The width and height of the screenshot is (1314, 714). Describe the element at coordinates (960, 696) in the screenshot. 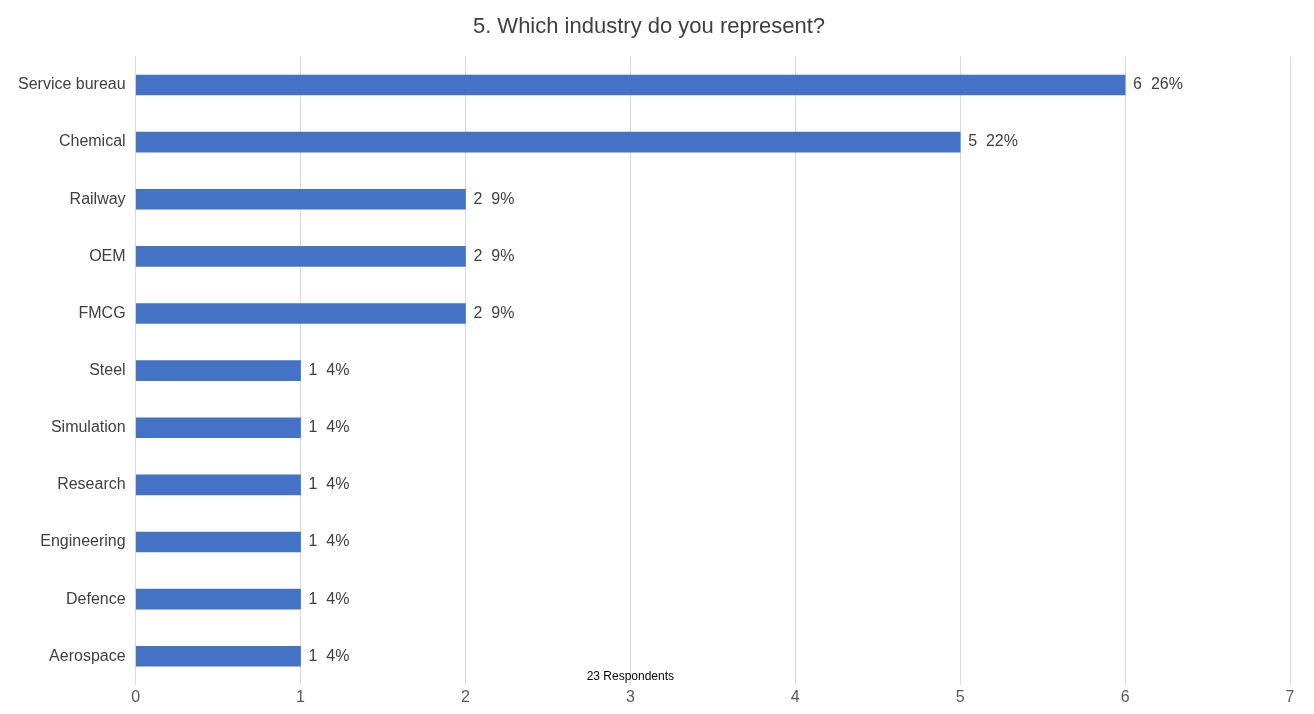

I see `x-tick-label: 5` at that location.